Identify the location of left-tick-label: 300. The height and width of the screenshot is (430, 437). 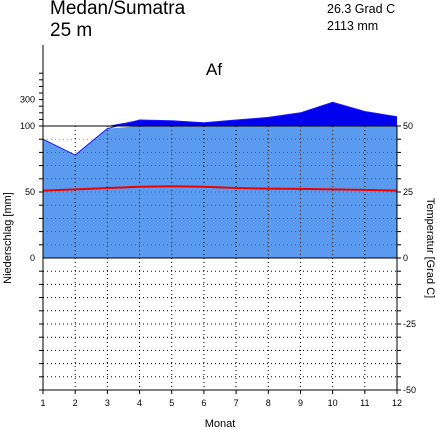
(27, 100).